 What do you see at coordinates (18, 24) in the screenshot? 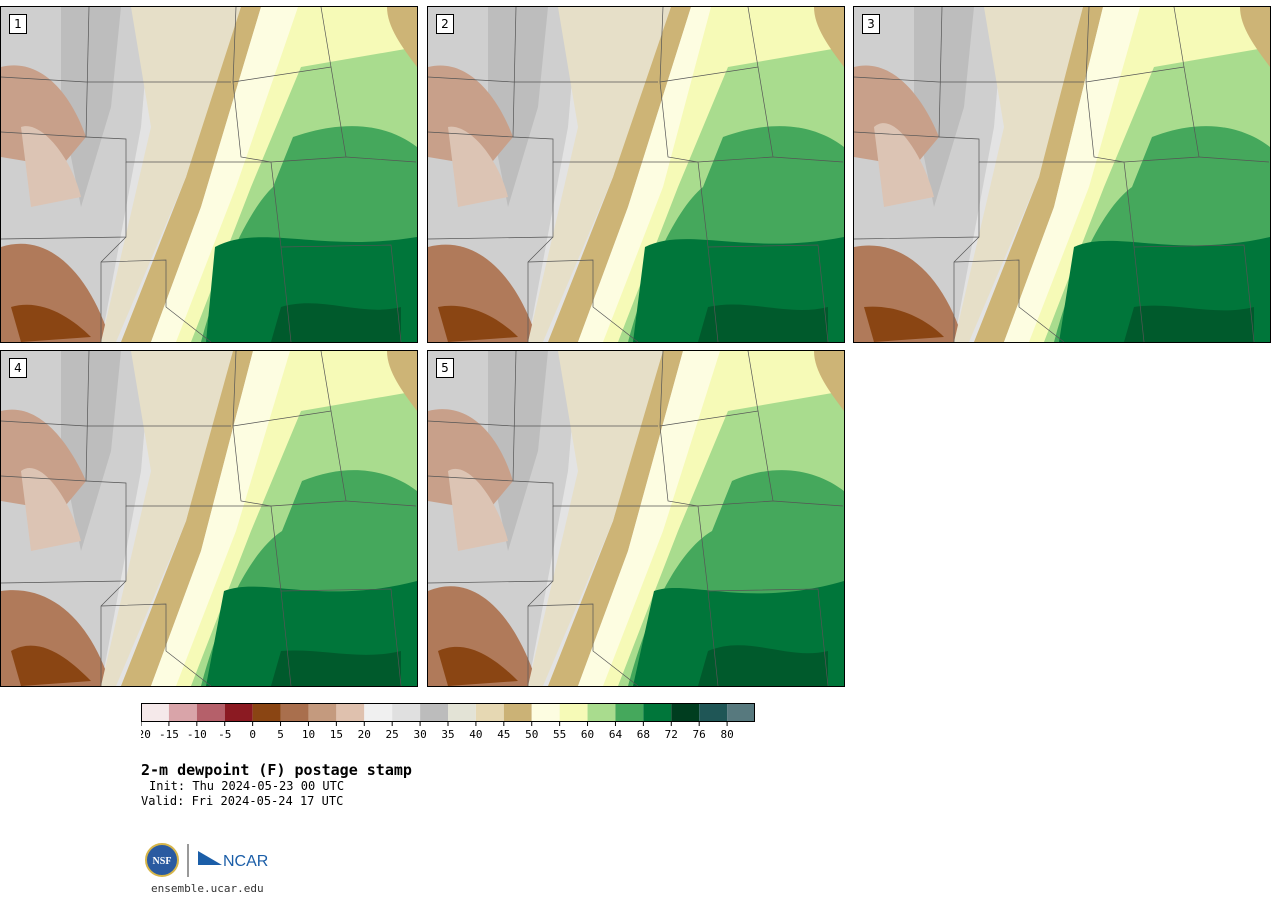
I see `member-number-label: 1` at bounding box center [18, 24].